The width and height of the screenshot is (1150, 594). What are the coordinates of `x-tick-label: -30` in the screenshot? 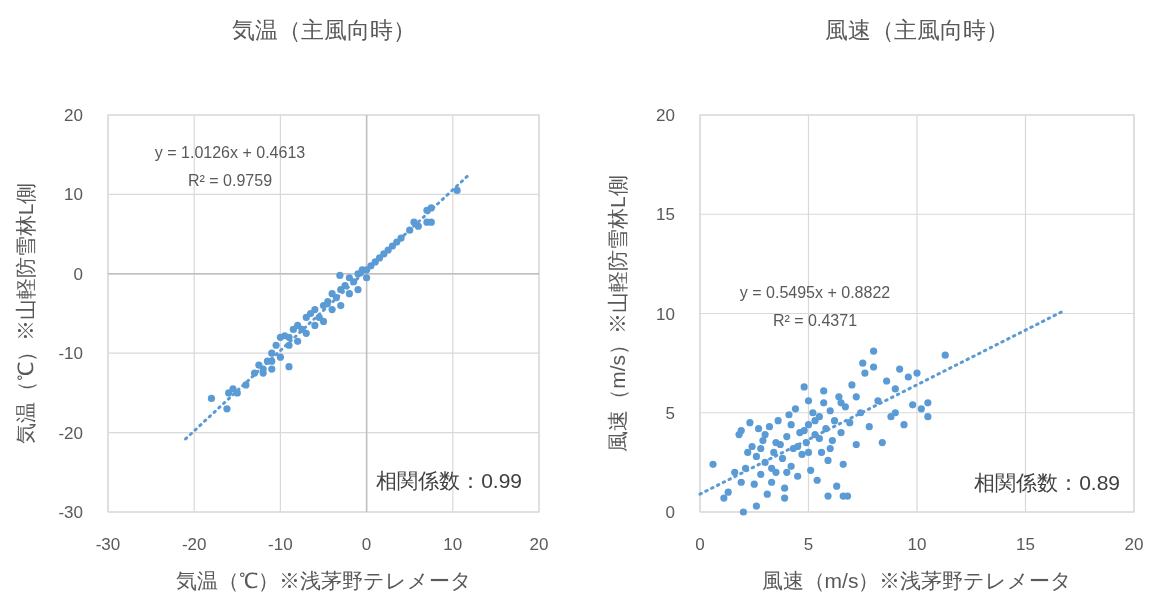 It's located at (108, 544).